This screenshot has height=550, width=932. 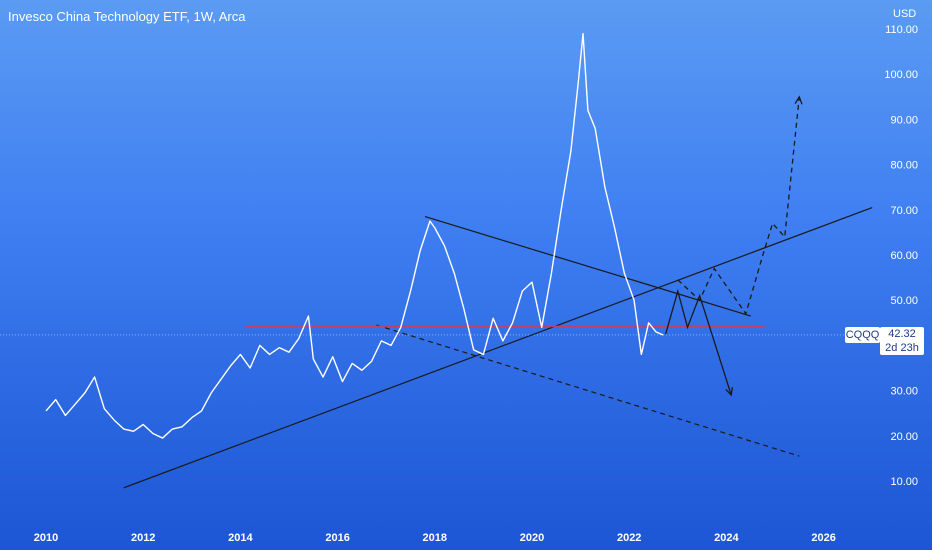 What do you see at coordinates (240, 538) in the screenshot?
I see `x-tick-label: 2014` at bounding box center [240, 538].